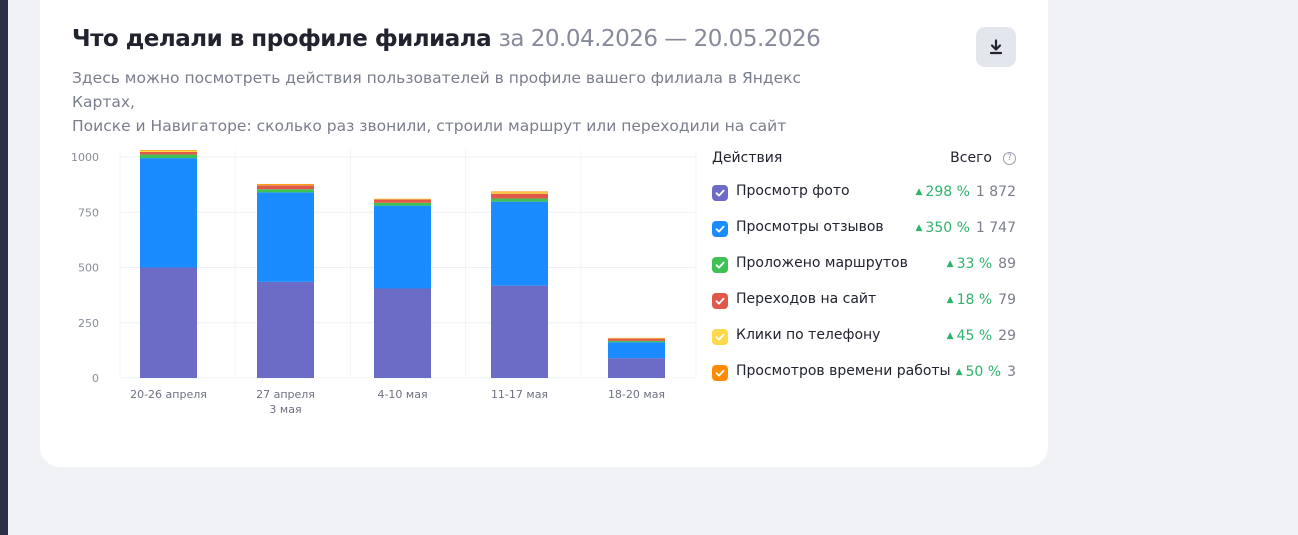 Image resolution: width=1298 pixels, height=535 pixels. I want to click on legend-item: Просмотров времени работы ▲ 50 % 3, so click(864, 374).